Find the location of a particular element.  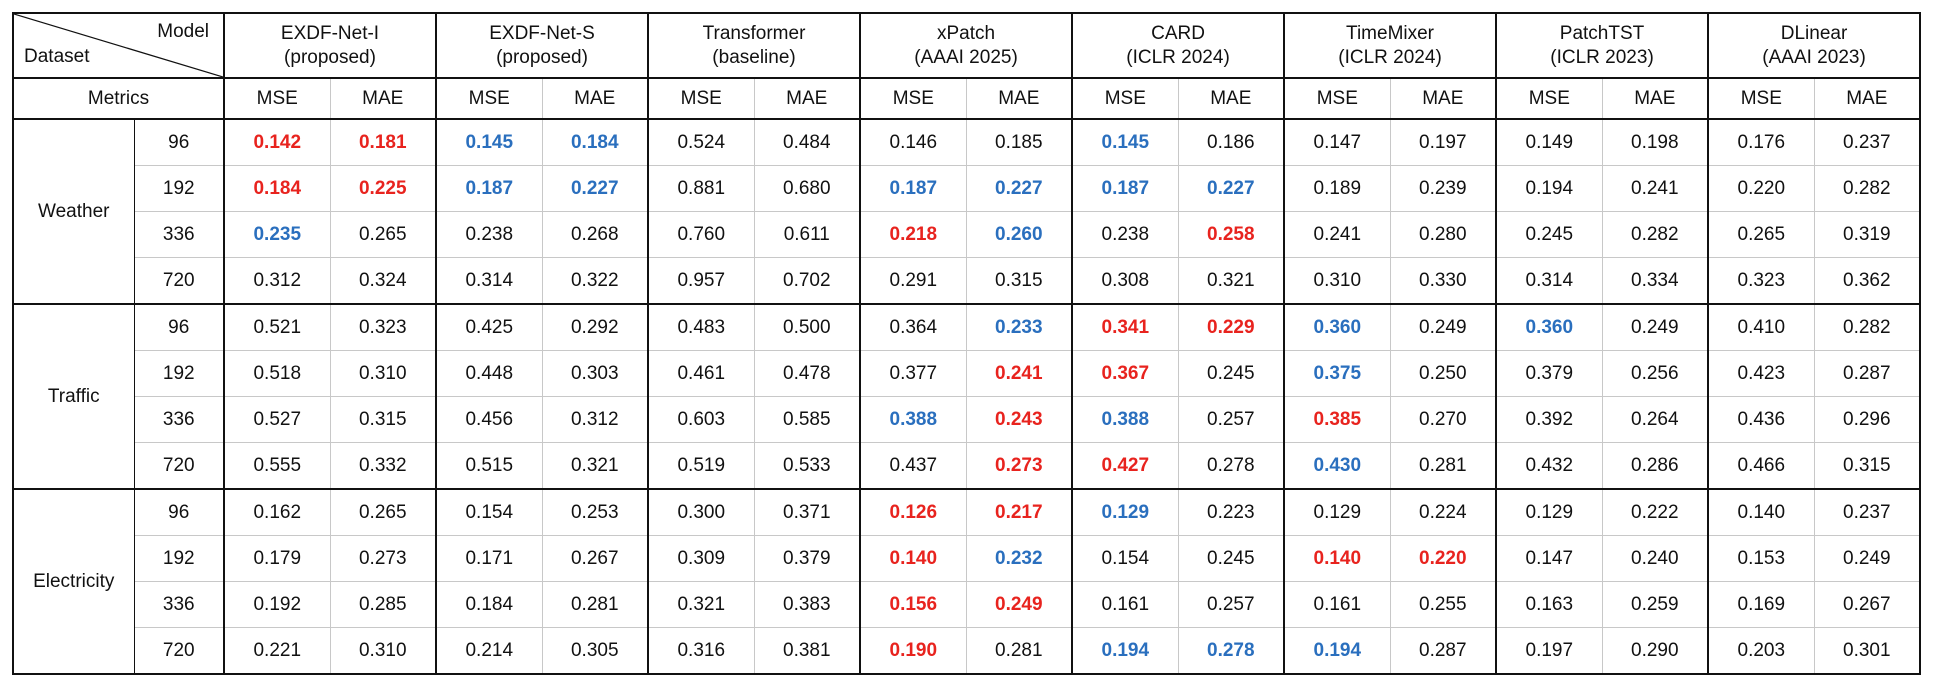

model-name: TimeMixer is located at coordinates (1390, 33).